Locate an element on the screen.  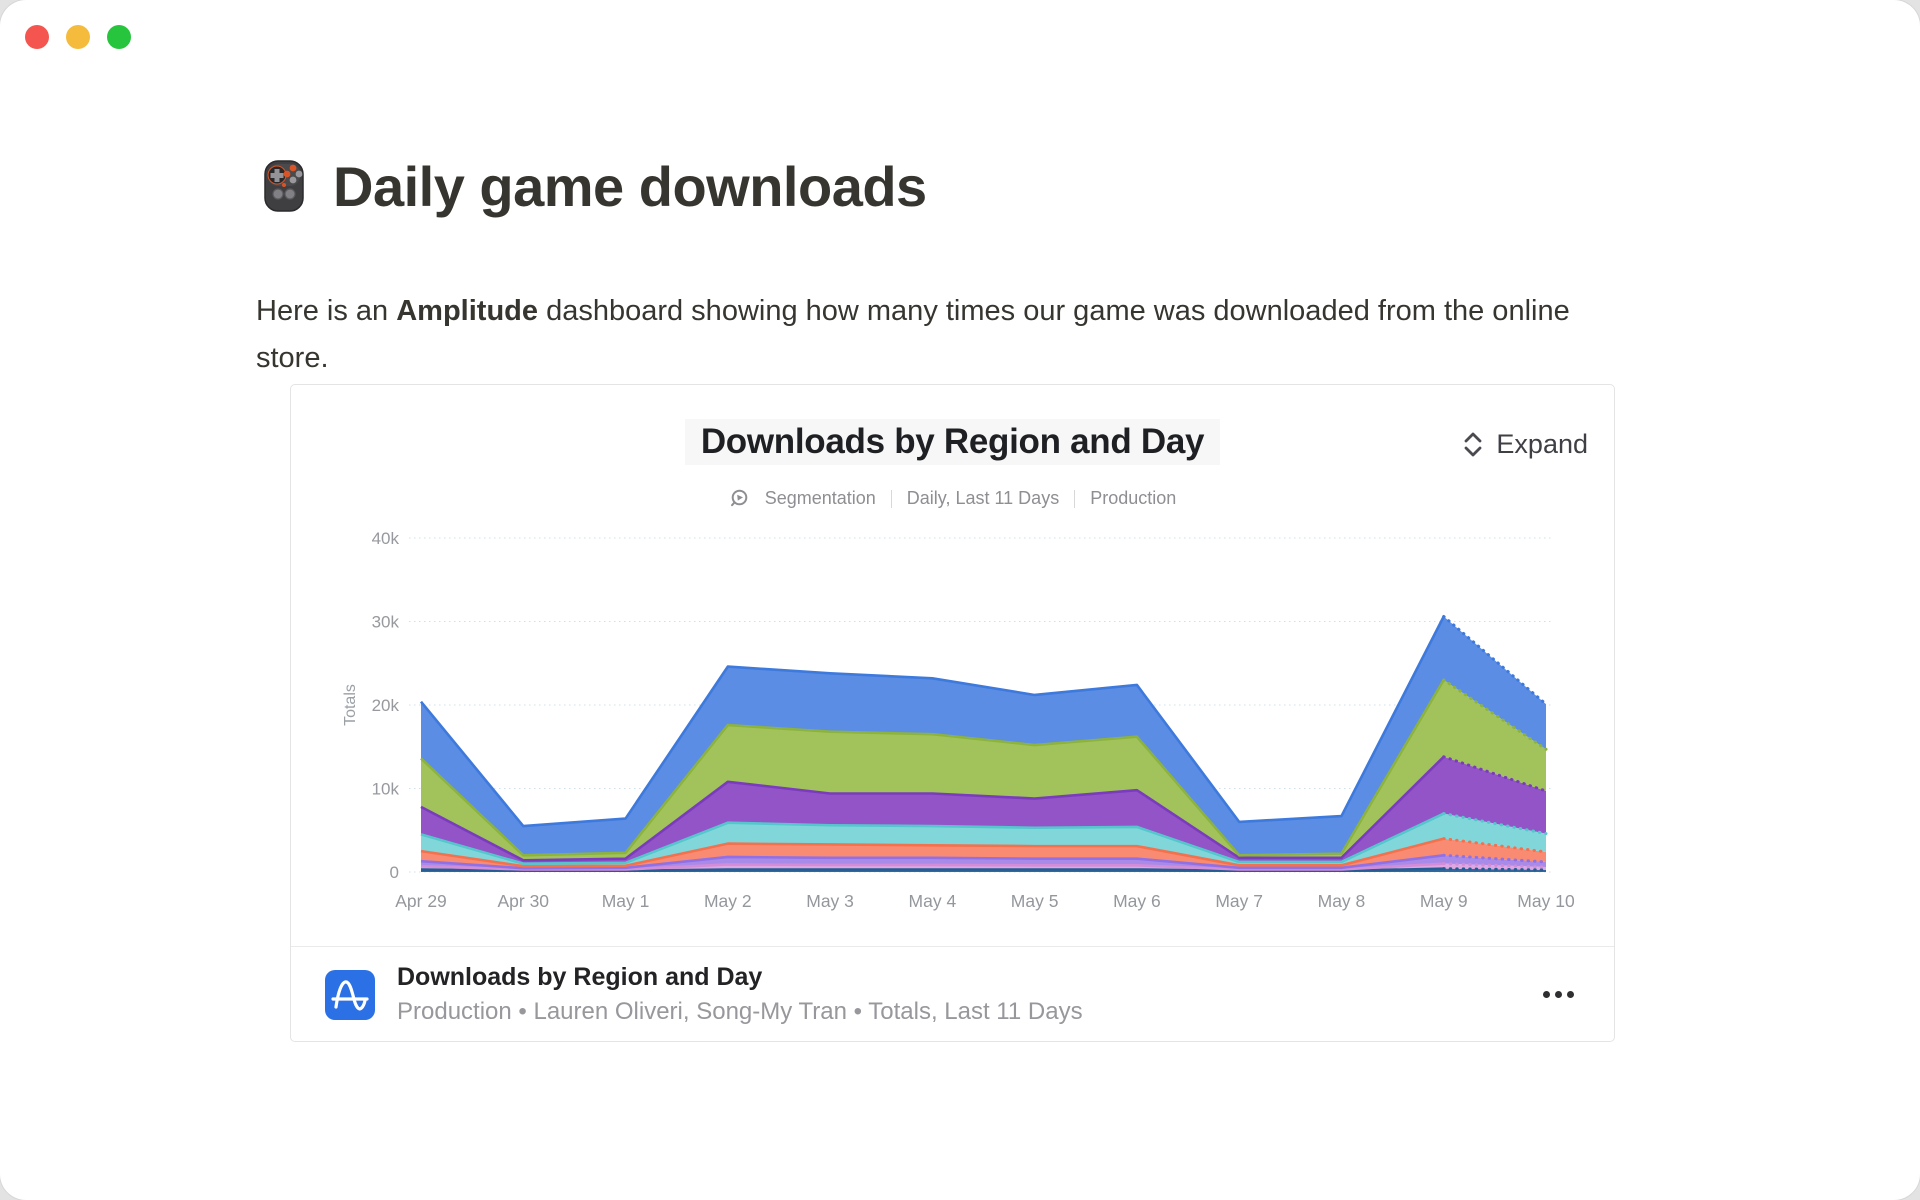
svg-text: 20k is located at coordinates (386, 705).